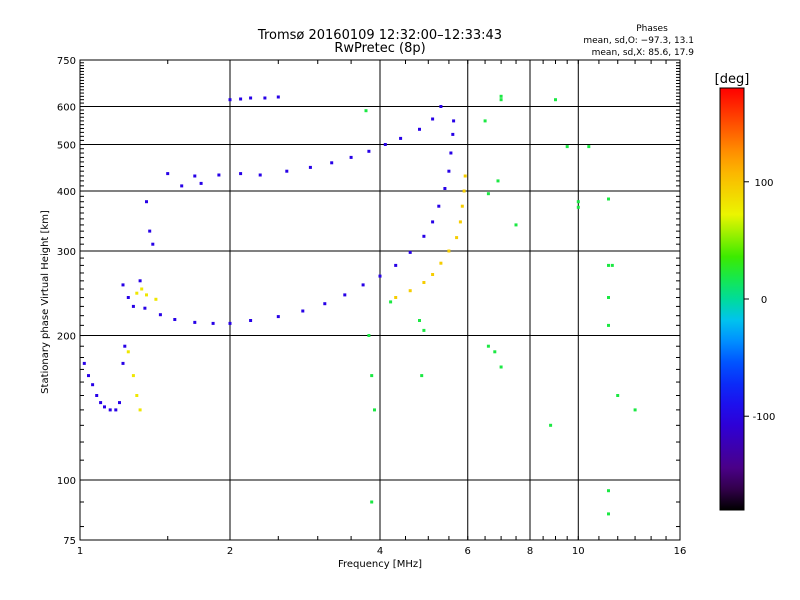  Describe the element at coordinates (763, 183) in the screenshot. I see `colorbar-tick-label: 100` at that location.